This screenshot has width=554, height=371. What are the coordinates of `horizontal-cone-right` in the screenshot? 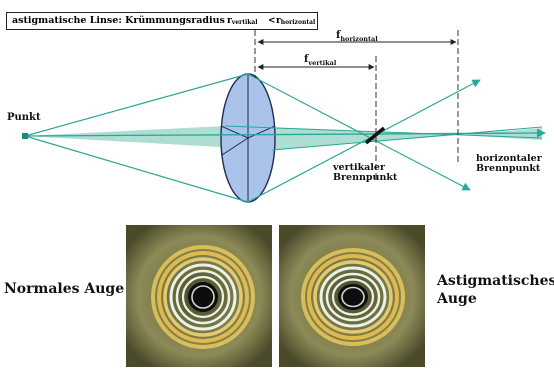 It's located at (341, 138).